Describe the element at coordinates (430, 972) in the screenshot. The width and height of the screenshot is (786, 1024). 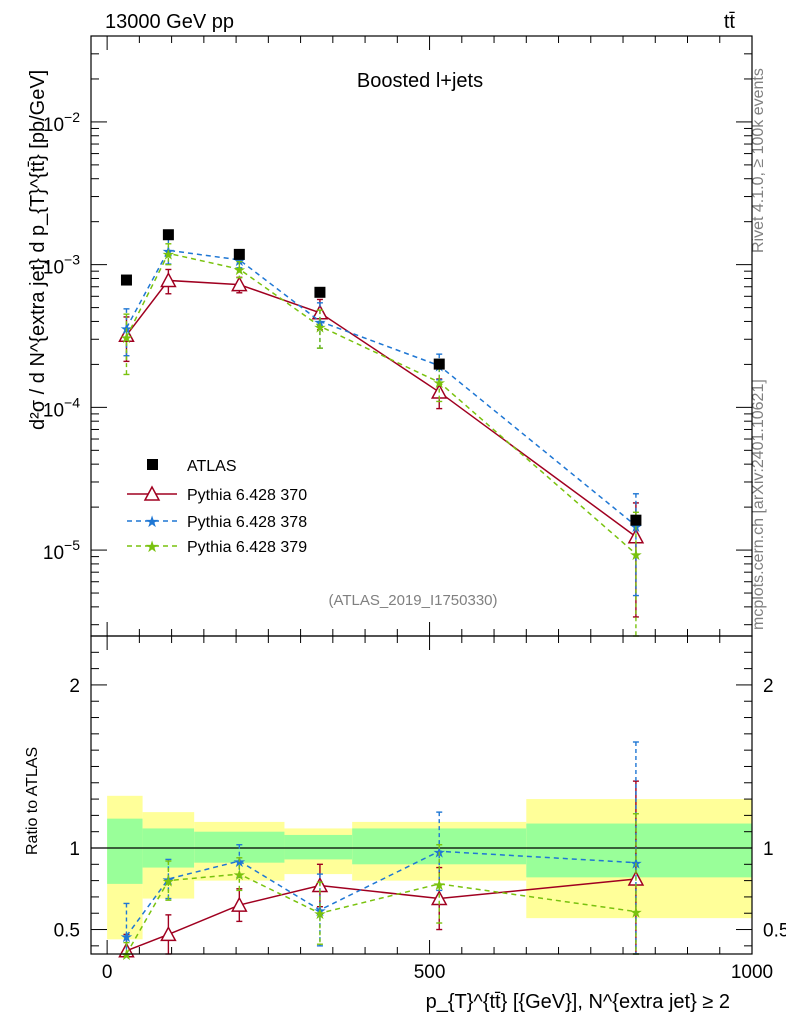
I see `x-tick-label: 500` at that location.